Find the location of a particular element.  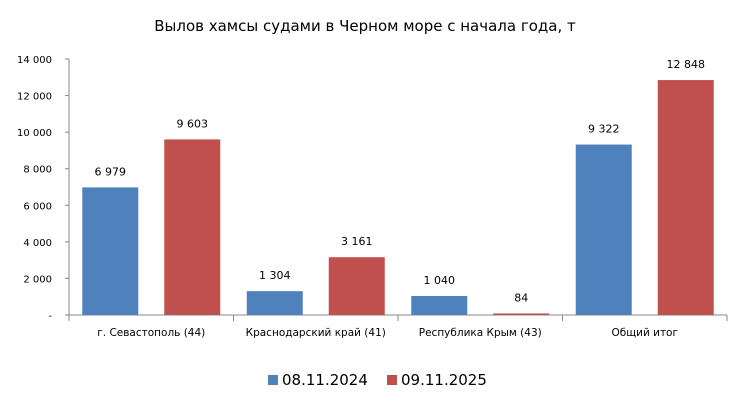

data-label: 12 848 is located at coordinates (686, 64).